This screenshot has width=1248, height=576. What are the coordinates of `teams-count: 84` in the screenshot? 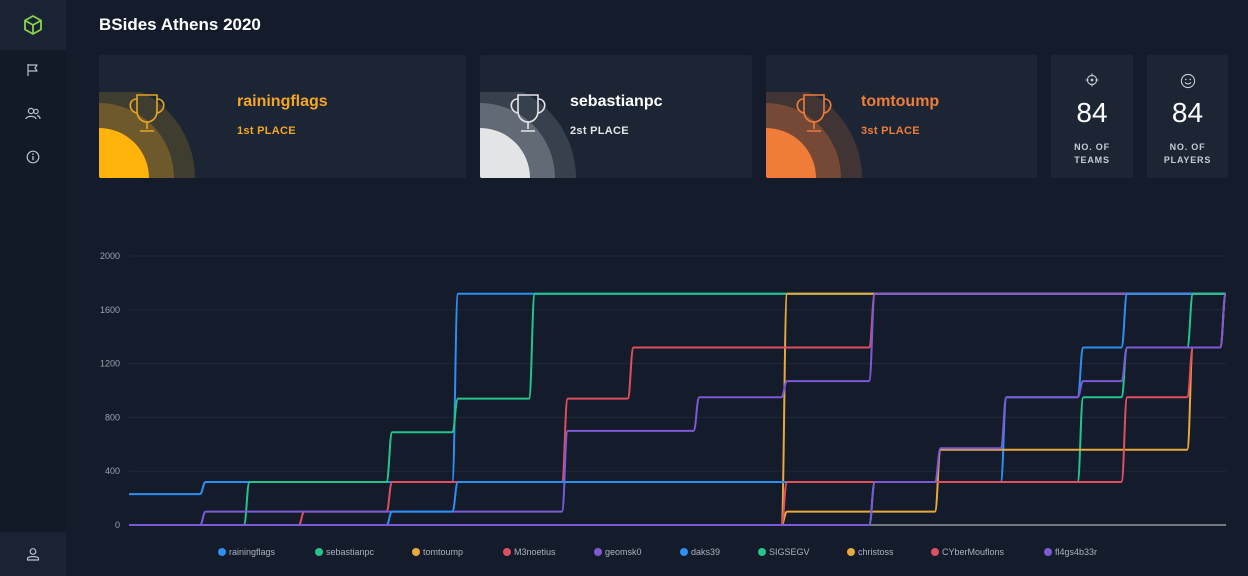 It's located at (1092, 112).